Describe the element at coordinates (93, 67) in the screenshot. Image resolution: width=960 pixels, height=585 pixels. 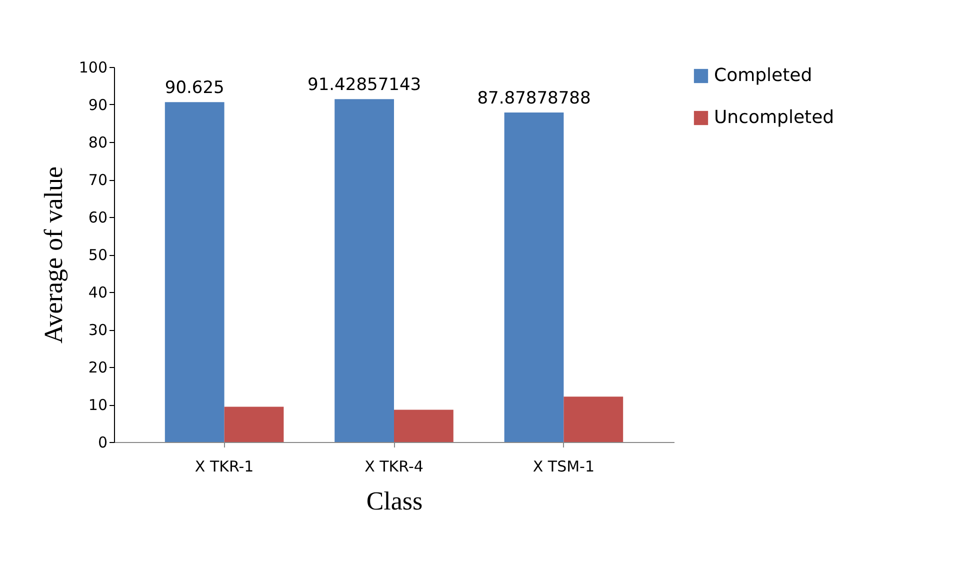
I see `y-tick-label: 100` at that location.